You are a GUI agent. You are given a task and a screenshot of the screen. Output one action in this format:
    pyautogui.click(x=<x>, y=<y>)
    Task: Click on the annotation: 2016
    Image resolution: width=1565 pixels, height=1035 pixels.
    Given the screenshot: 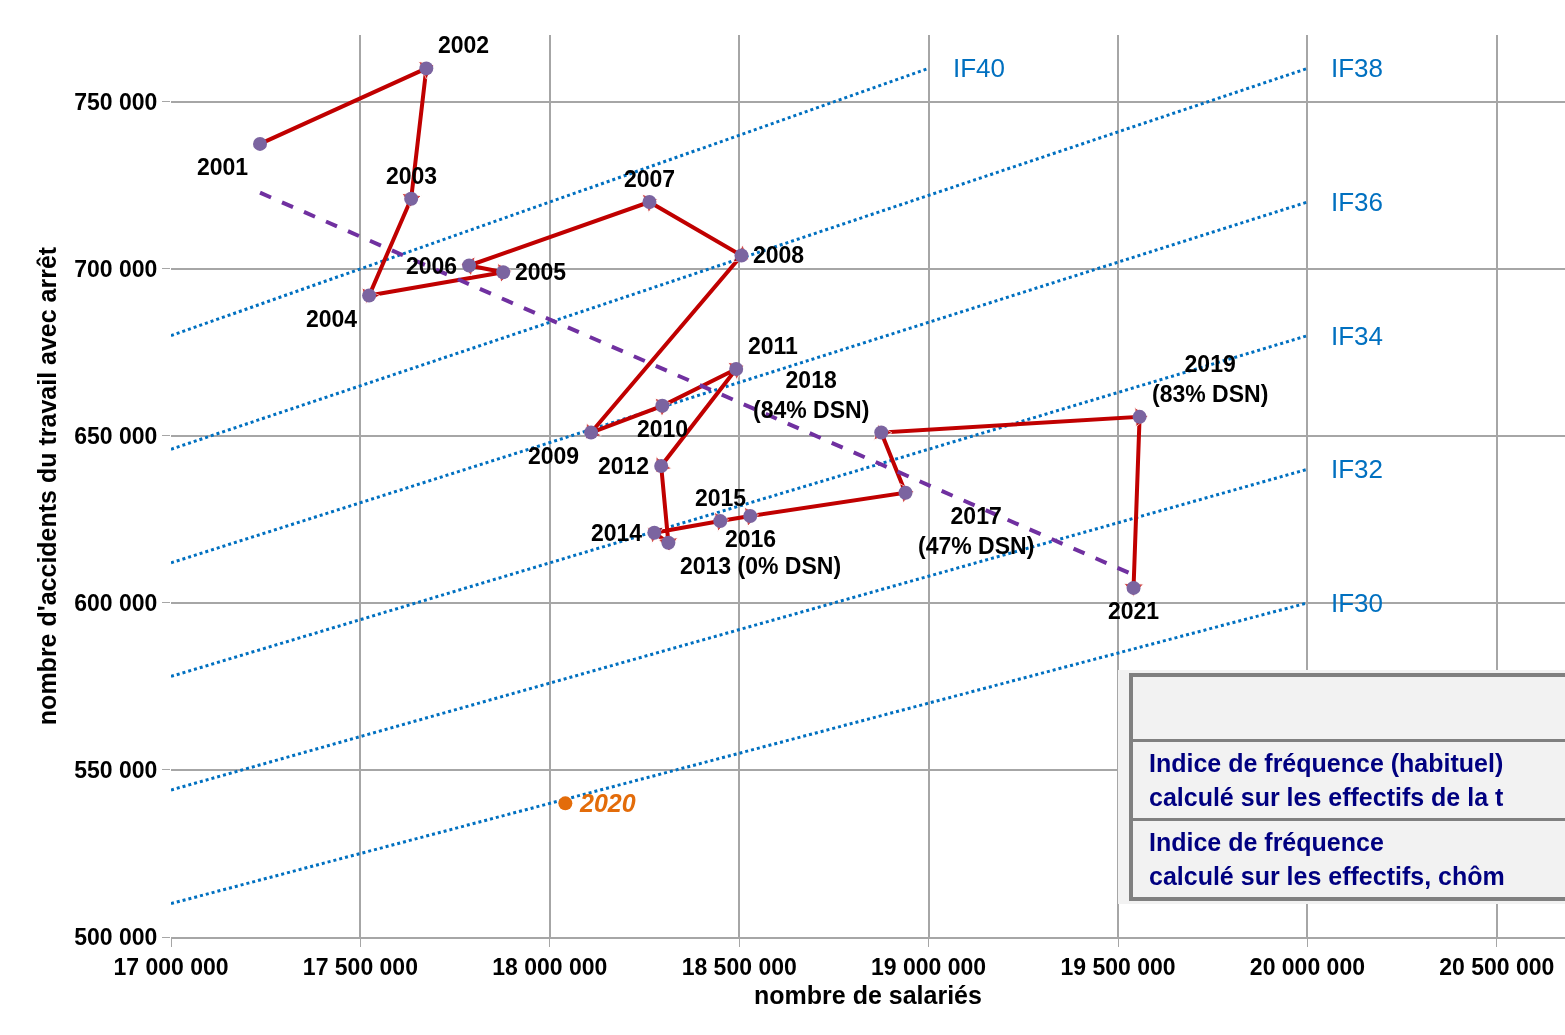 What is the action you would take?
    pyautogui.click(x=751, y=539)
    